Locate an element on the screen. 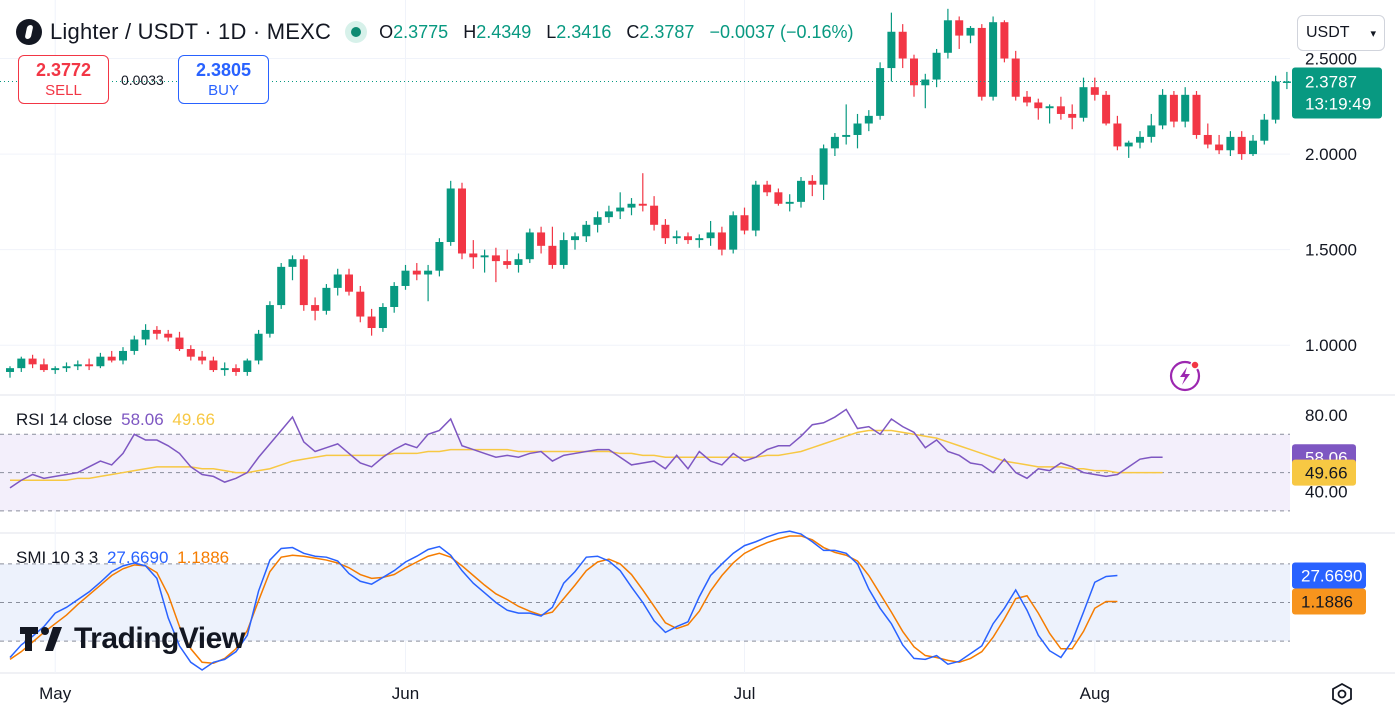  market-status-icon is located at coordinates (356, 32).